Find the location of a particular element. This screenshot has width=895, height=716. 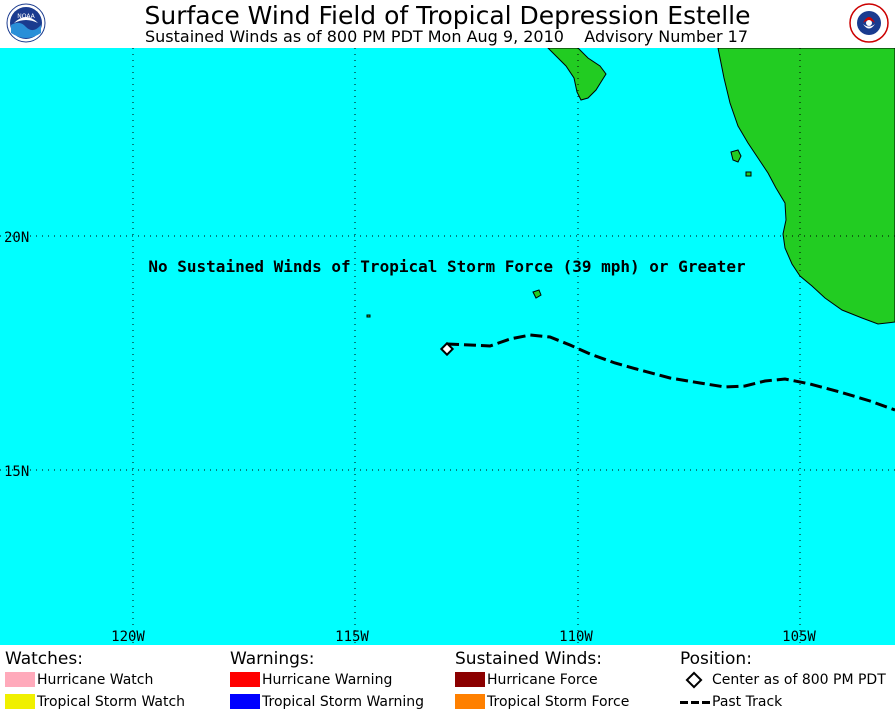

hurricane-warning-swatch is located at coordinates (245, 679).